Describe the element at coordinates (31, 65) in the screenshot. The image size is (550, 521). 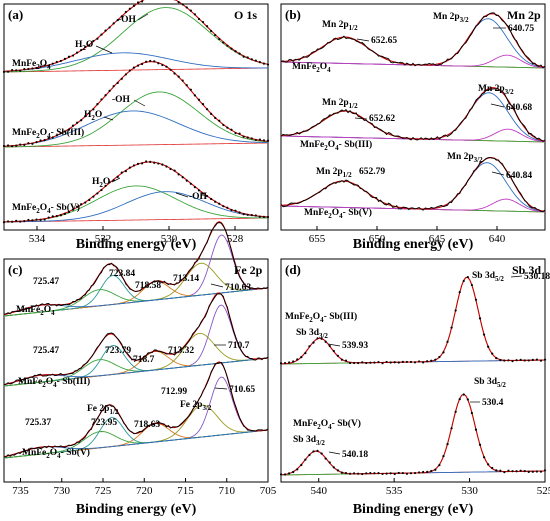
I see `panel-a-sample-1: MnFe2O4` at that location.